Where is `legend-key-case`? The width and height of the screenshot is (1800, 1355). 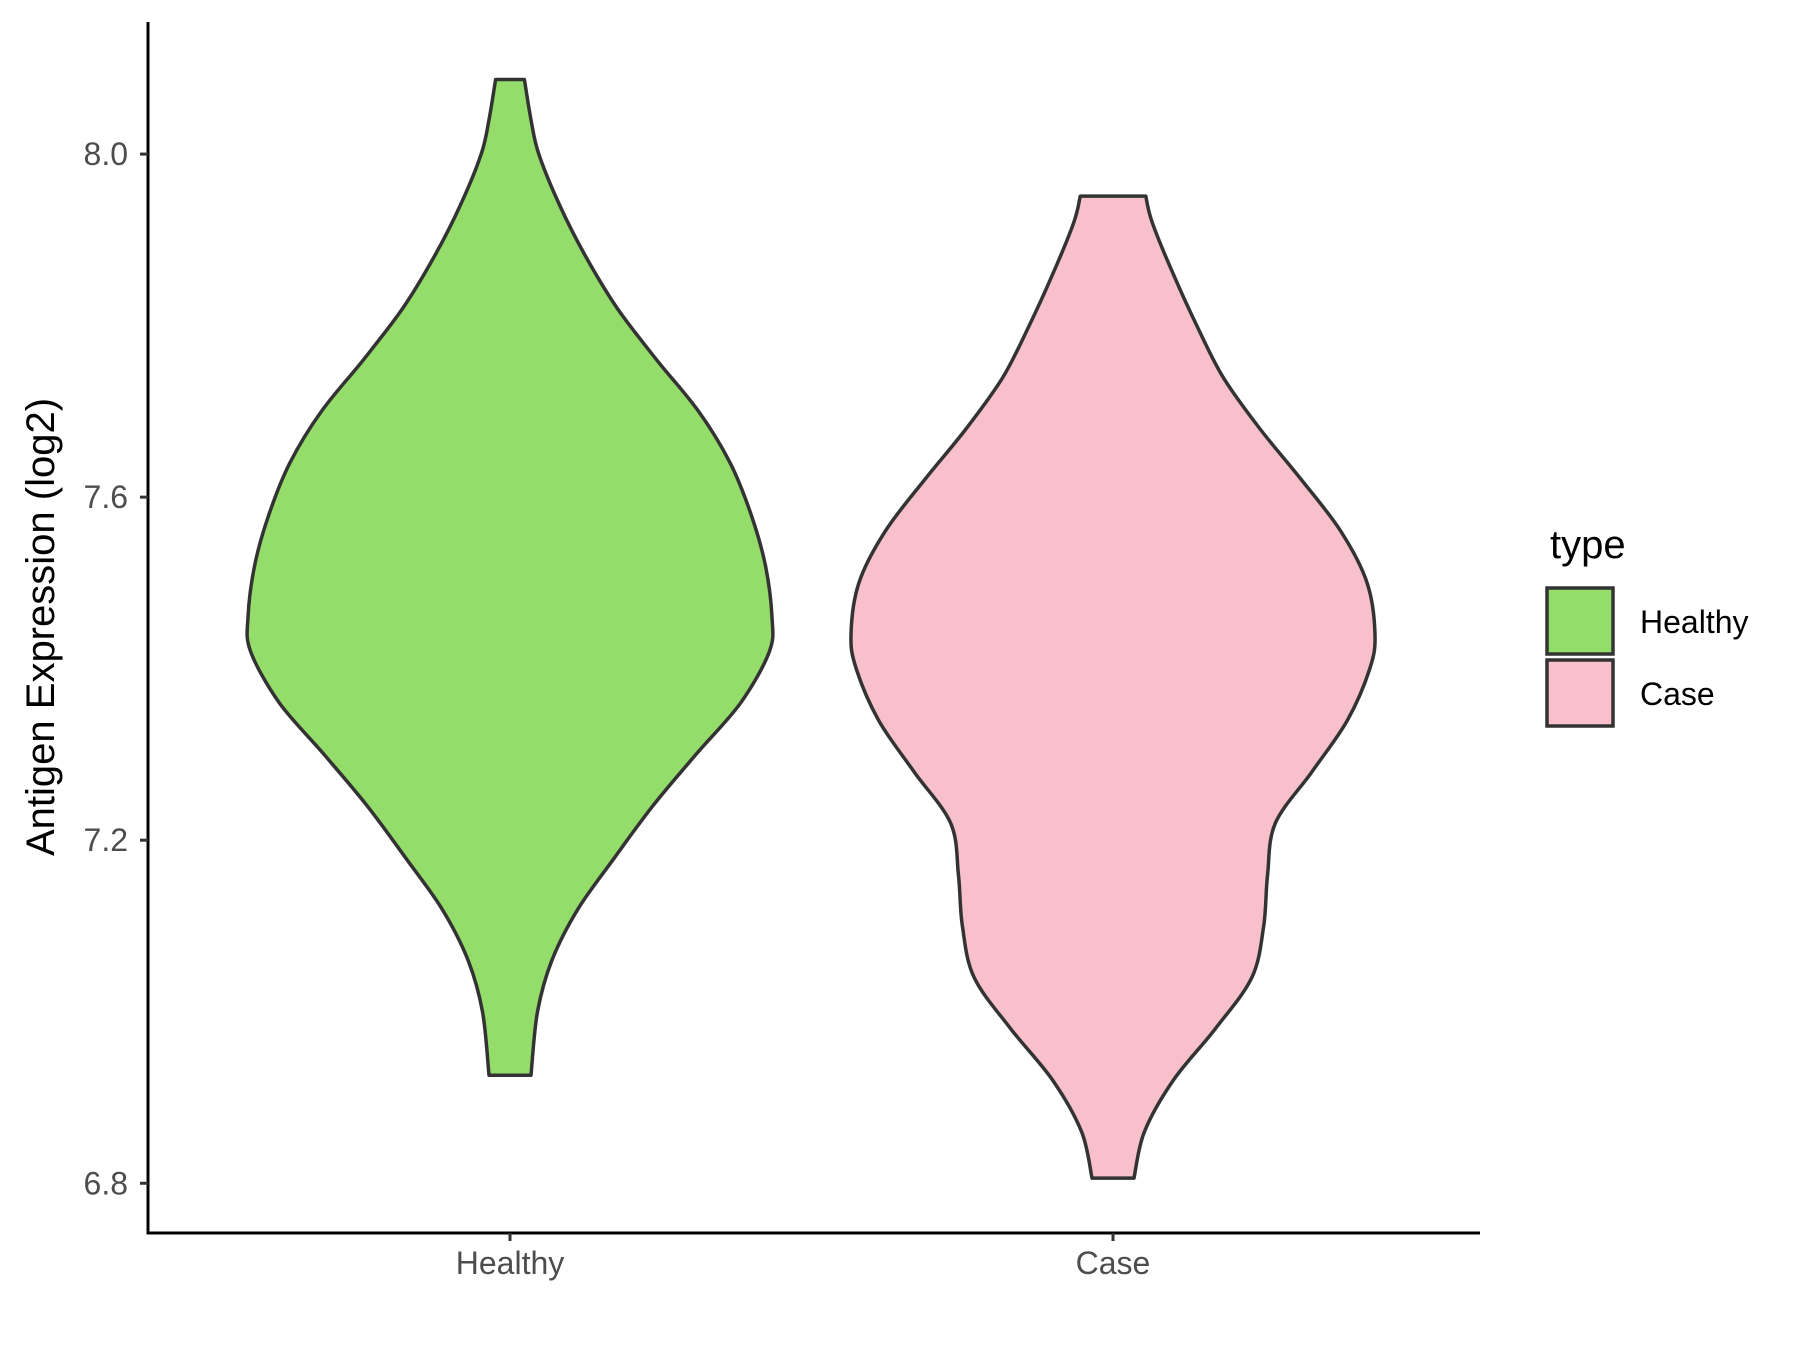
legend-key-case is located at coordinates (1580, 693).